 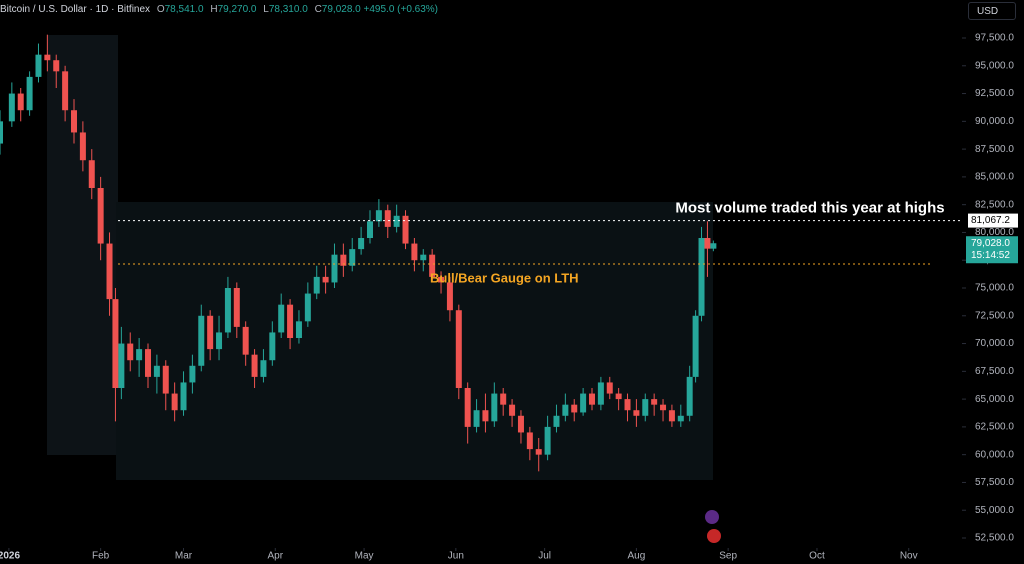 What do you see at coordinates (994, 177) in the screenshot?
I see `y-tick-label: 85,000.0` at bounding box center [994, 177].